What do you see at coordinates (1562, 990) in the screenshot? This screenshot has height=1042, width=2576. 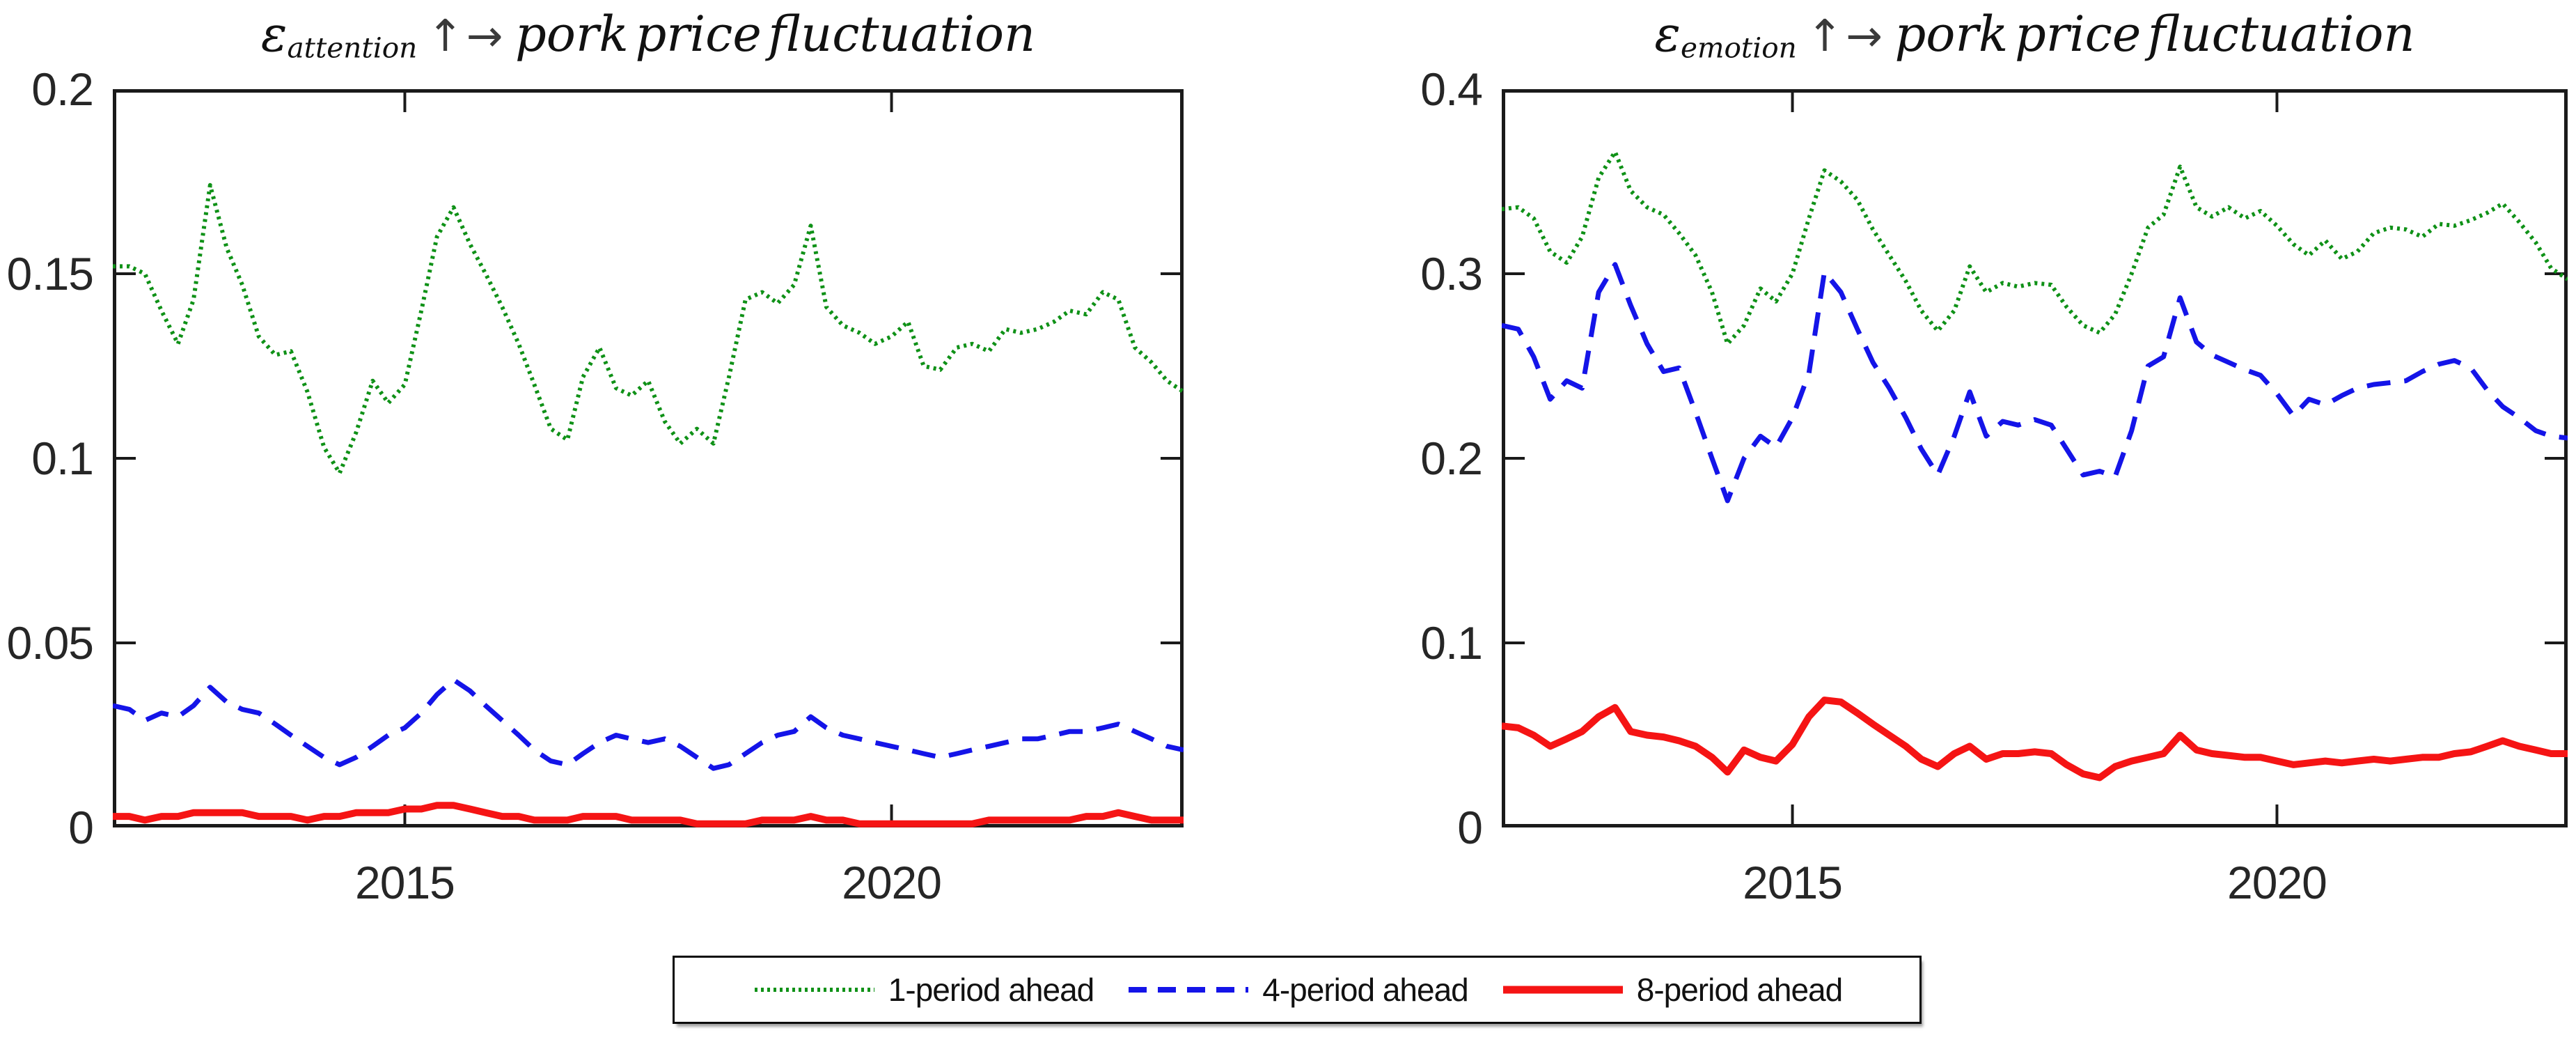 I see `solid-line-sample-icon` at bounding box center [1562, 990].